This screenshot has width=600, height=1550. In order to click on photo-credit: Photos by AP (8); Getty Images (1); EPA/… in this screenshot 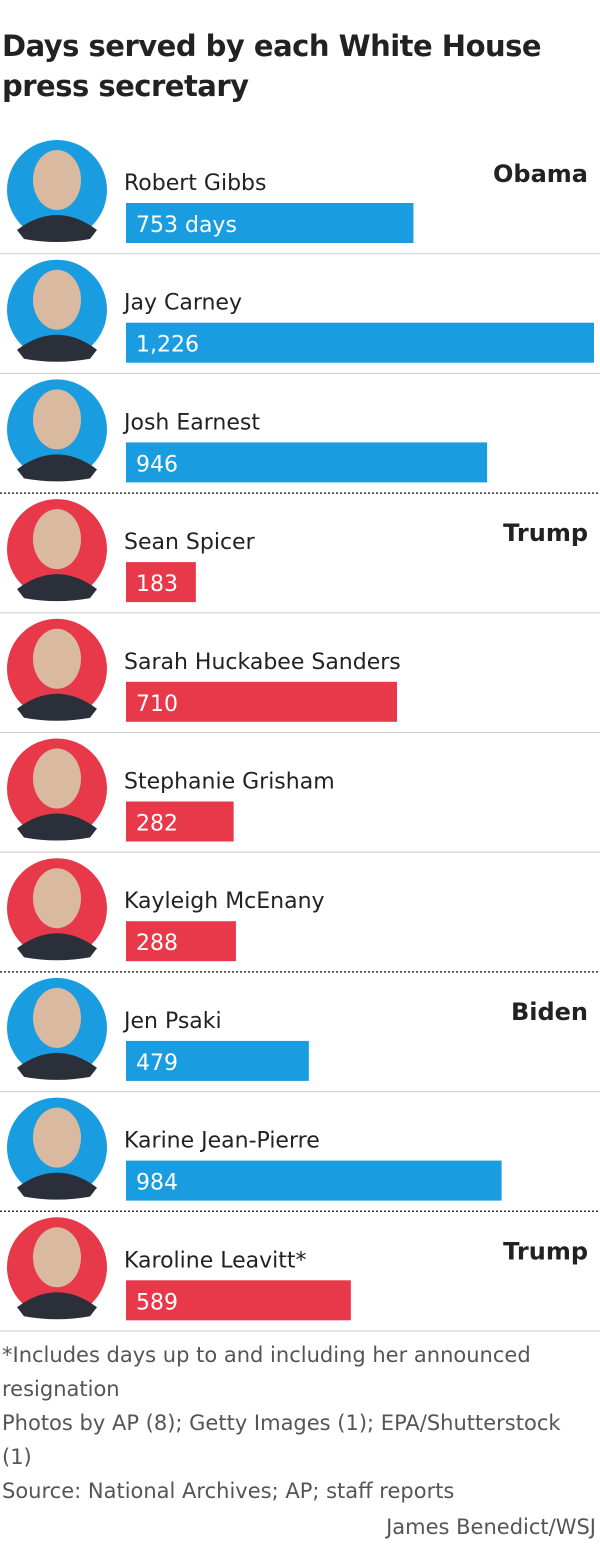, I will do `click(281, 1440)`.